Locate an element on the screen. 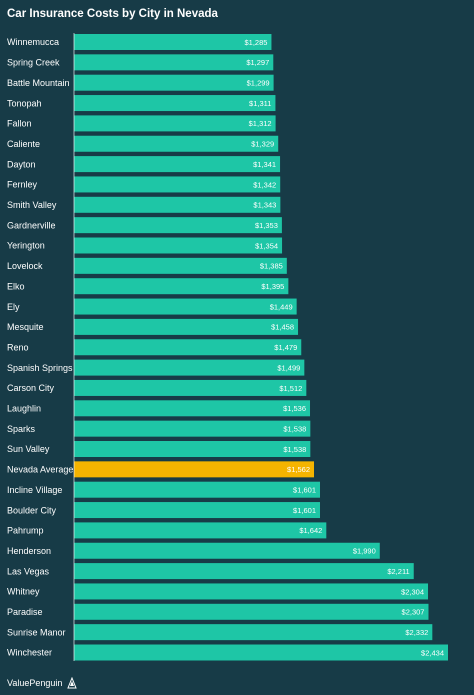 The width and height of the screenshot is (474, 695). value-label: $1,311 is located at coordinates (260, 103).